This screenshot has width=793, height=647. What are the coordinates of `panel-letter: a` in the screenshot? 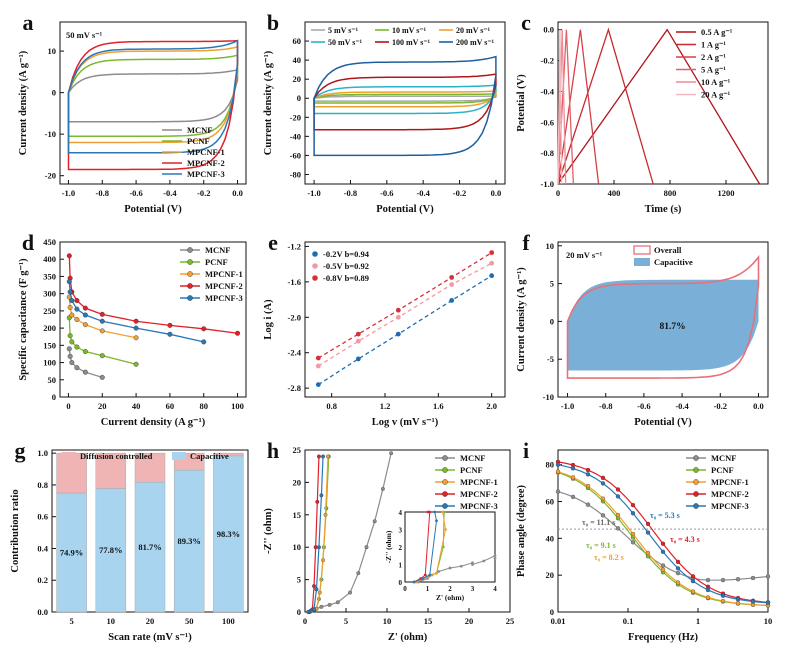 It's located at (28, 22).